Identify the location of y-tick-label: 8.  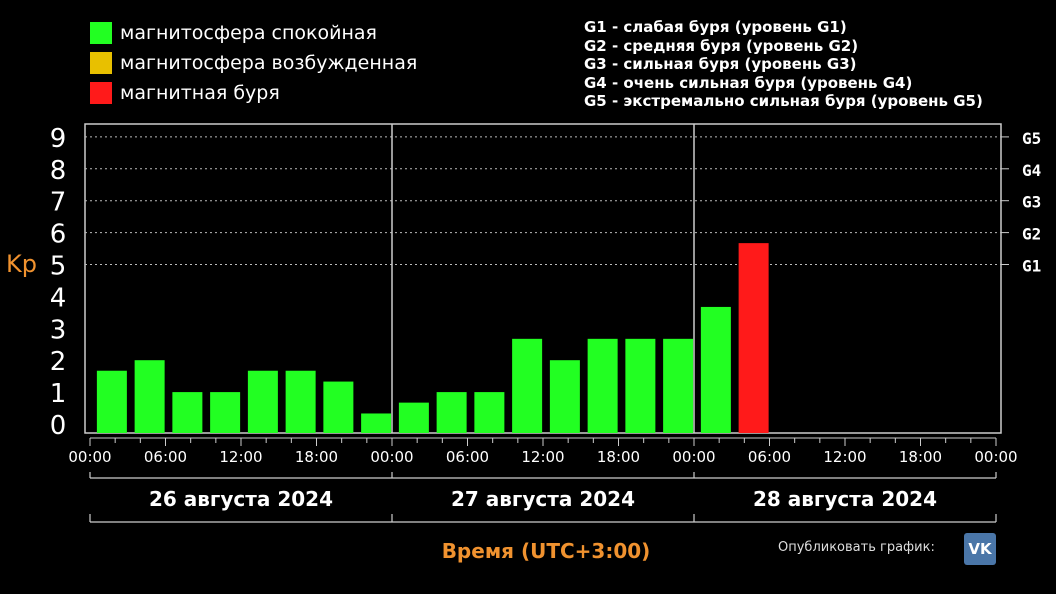
(58, 171).